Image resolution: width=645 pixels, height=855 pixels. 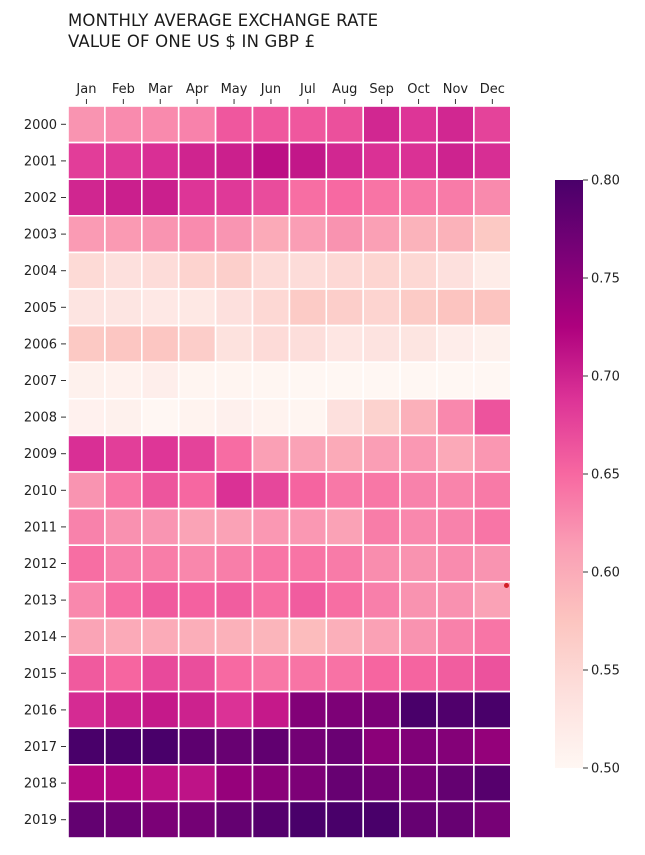 What do you see at coordinates (40, 601) in the screenshot?
I see `year-label-2013: 2013` at bounding box center [40, 601].